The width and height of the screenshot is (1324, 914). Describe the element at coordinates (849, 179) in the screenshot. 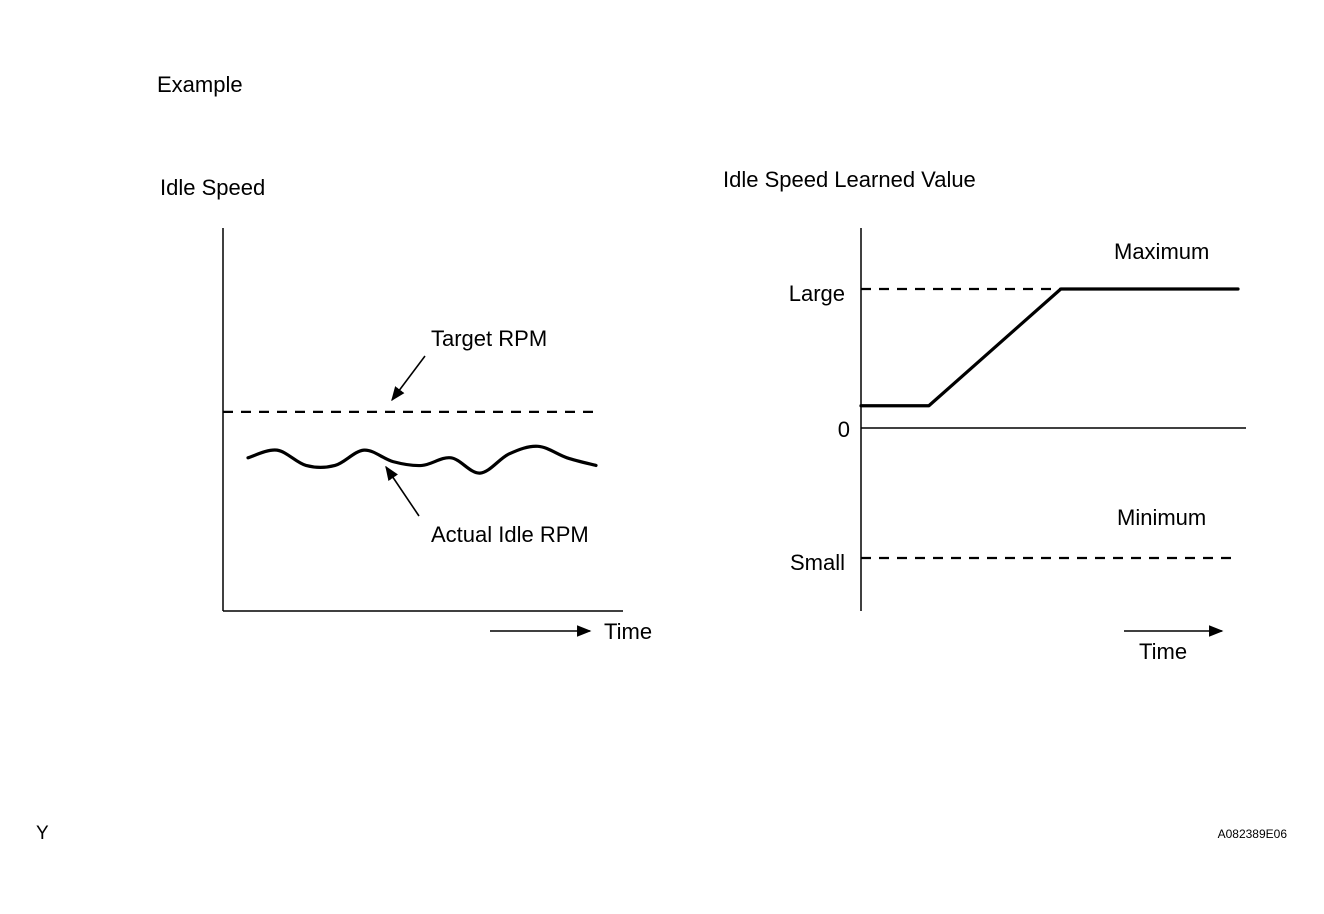

I see `chart-title-learned-value: Idle Speed Learned Value` at that location.